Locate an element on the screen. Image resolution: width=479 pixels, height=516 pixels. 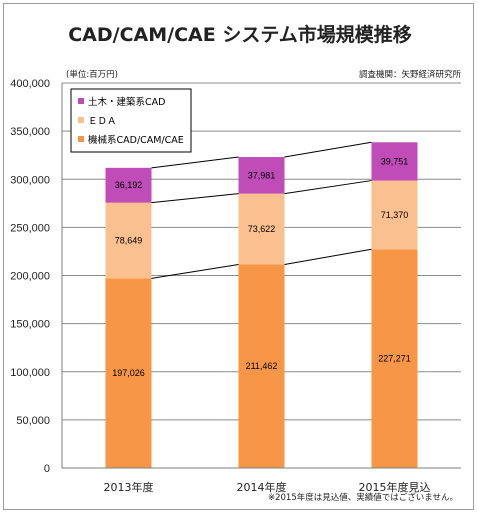
legend-box is located at coordinates (131, 120).